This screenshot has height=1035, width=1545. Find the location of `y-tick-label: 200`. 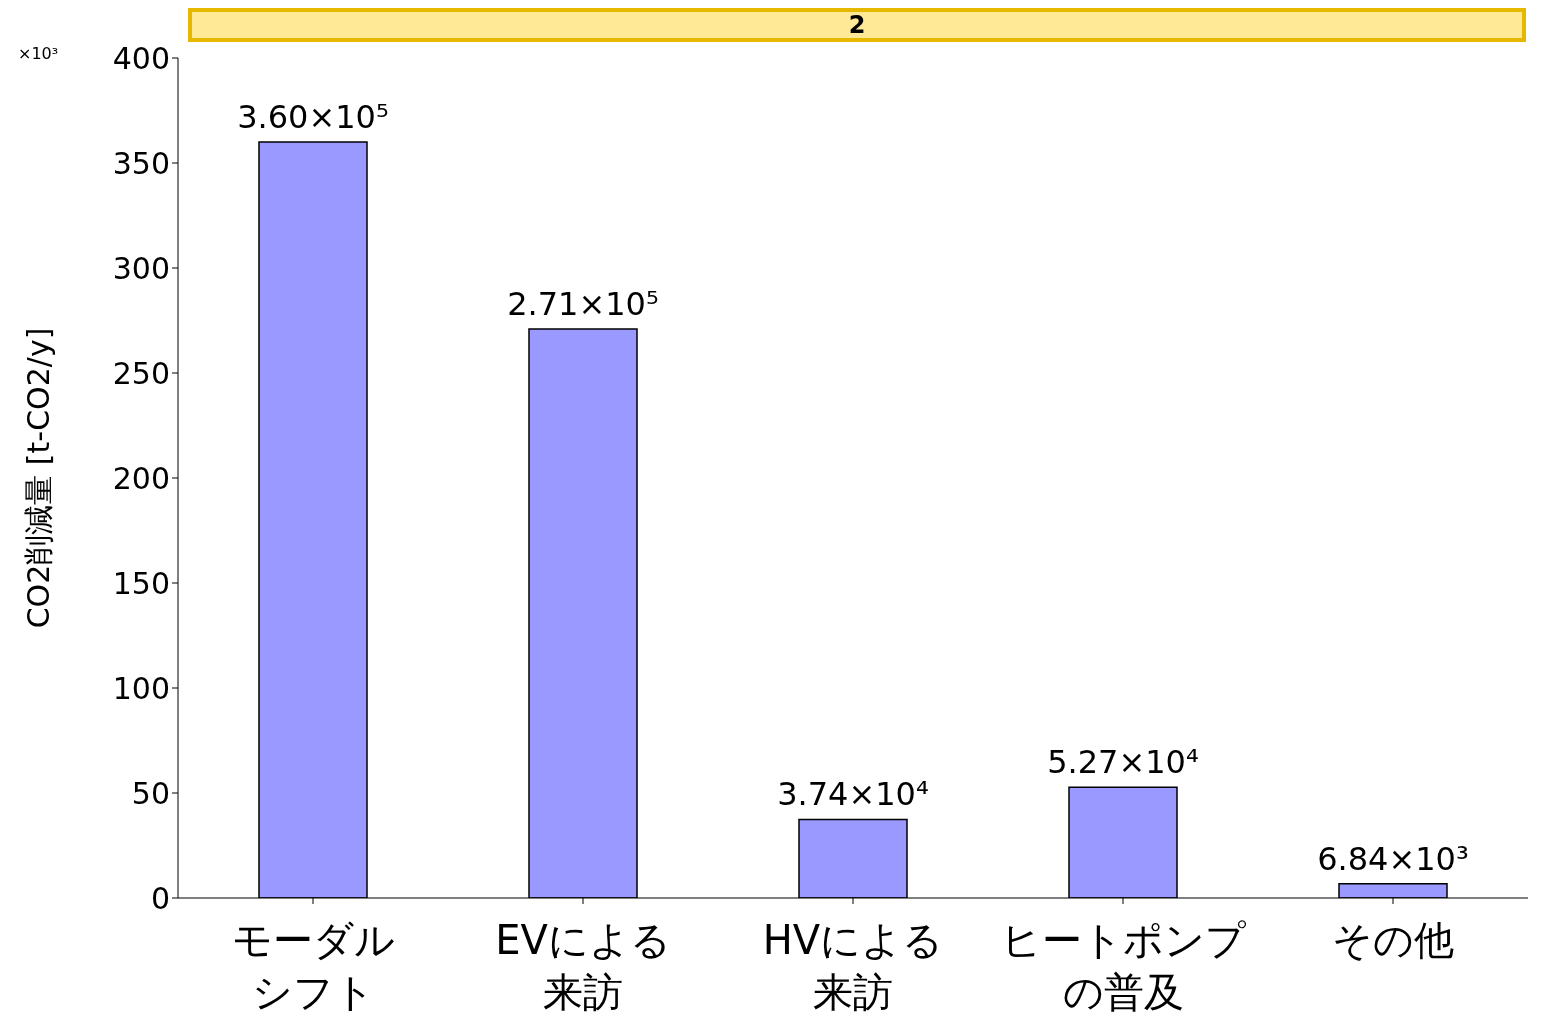

y-tick-label: 200 is located at coordinates (141, 478).